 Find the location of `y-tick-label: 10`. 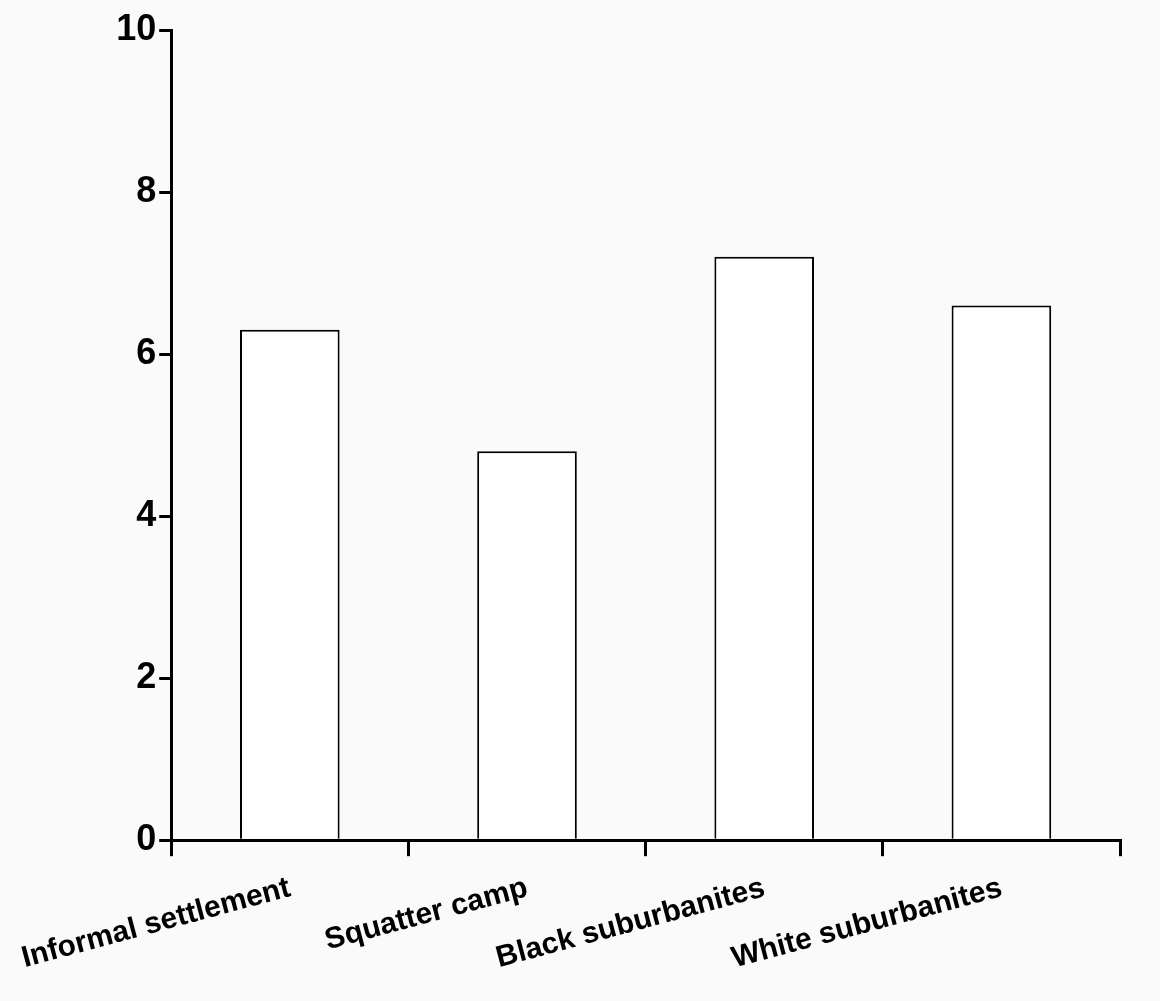

y-tick-label: 10 is located at coordinates (136, 27).